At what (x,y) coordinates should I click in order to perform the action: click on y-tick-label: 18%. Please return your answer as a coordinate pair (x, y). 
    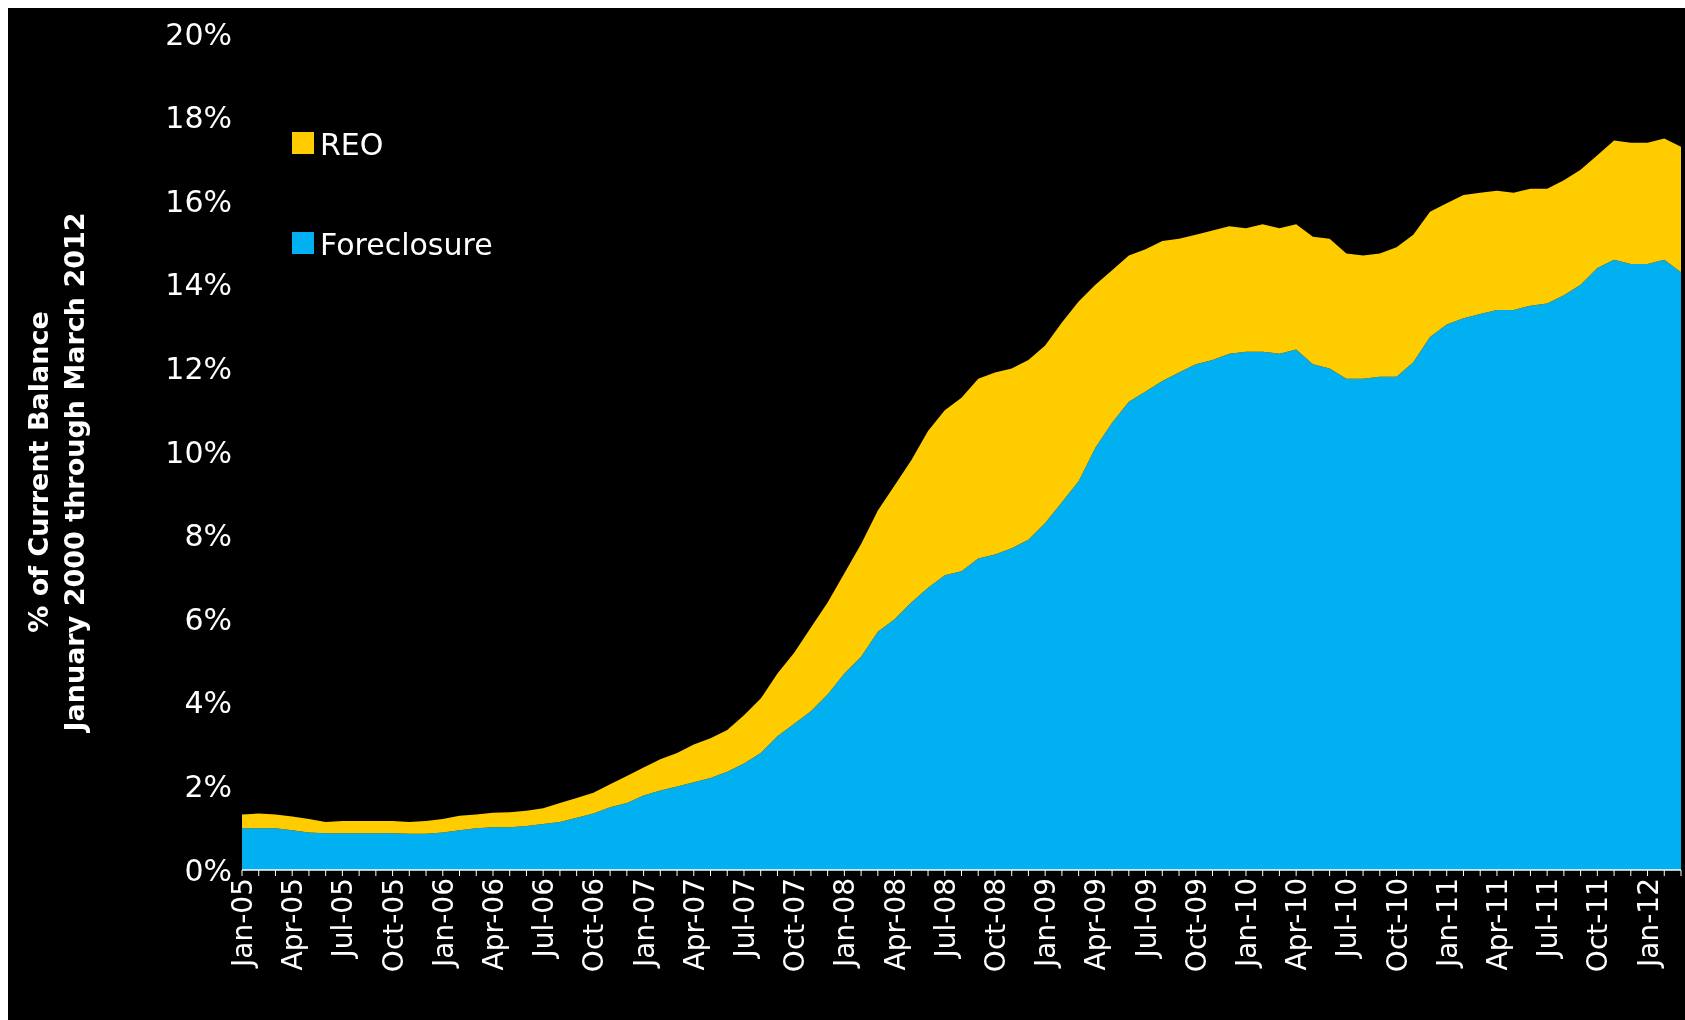
    Looking at the image, I should click on (198, 118).